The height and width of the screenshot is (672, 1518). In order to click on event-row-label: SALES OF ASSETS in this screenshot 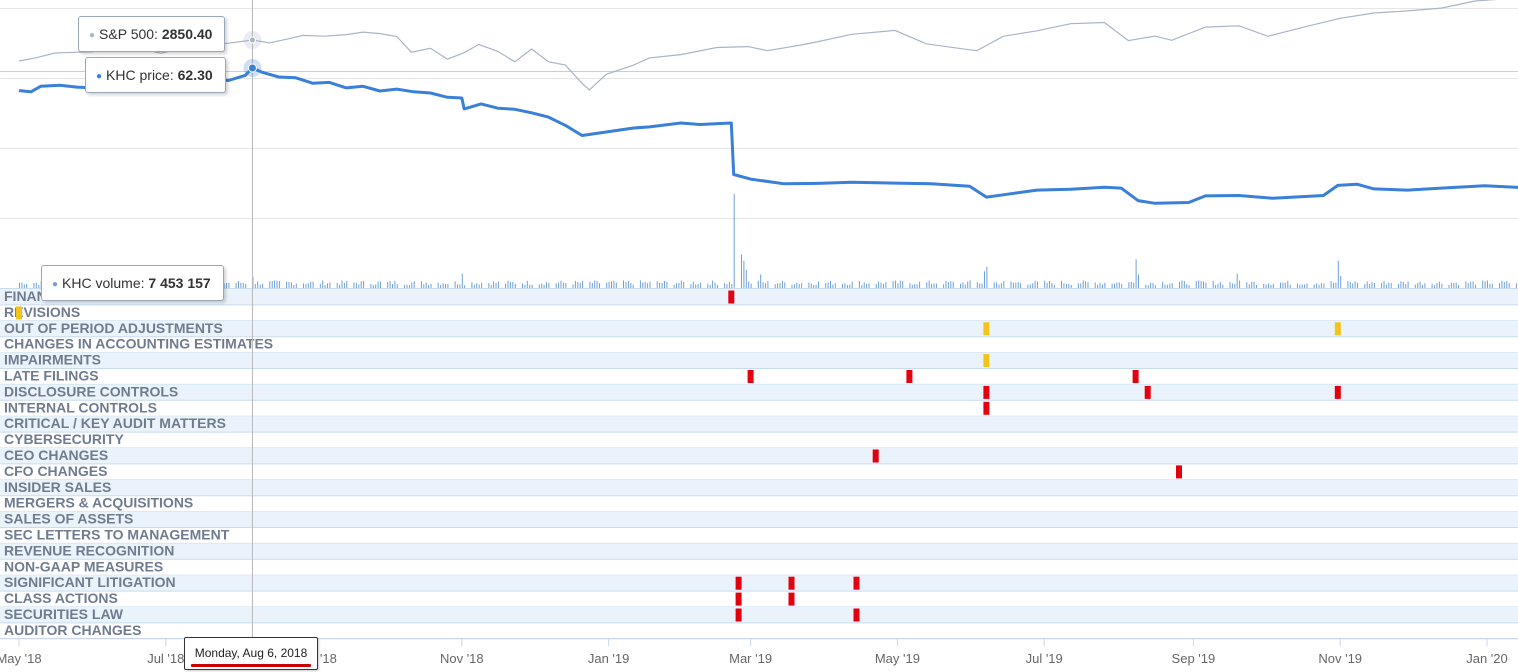, I will do `click(68, 519)`.